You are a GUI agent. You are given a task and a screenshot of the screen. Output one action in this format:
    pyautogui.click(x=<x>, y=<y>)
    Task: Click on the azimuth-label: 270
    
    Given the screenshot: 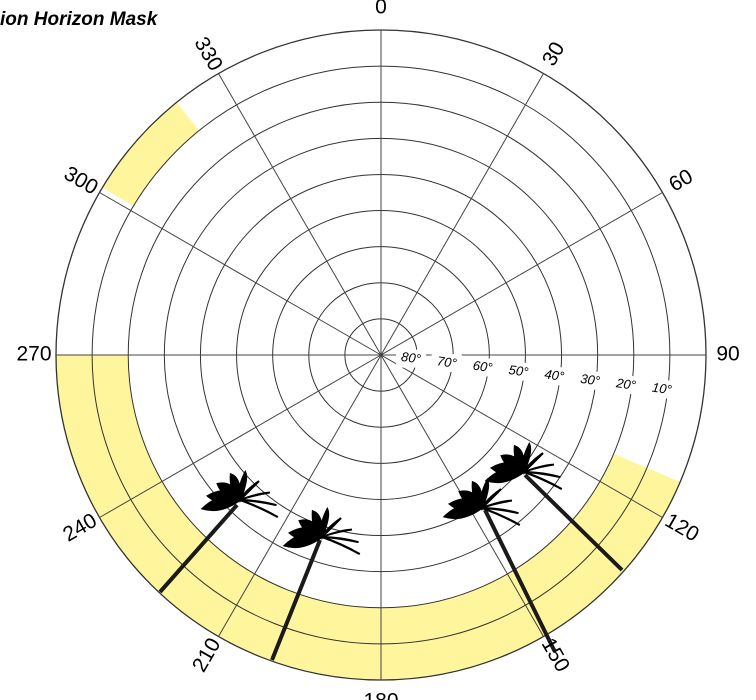 What is the action you would take?
    pyautogui.click(x=33, y=354)
    